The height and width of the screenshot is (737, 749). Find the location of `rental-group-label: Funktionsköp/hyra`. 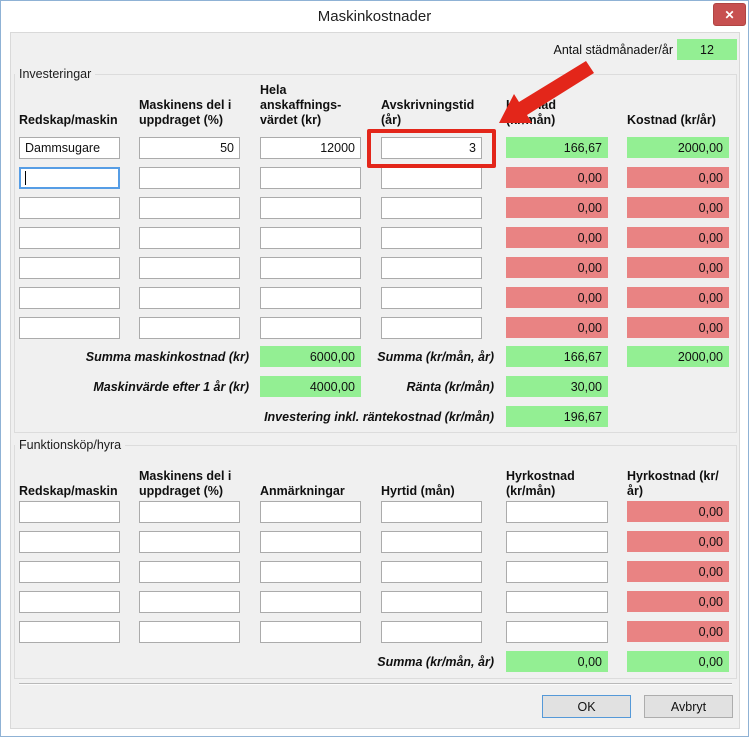

rental-group-label: Funktionsköp/hyra is located at coordinates (70, 445).